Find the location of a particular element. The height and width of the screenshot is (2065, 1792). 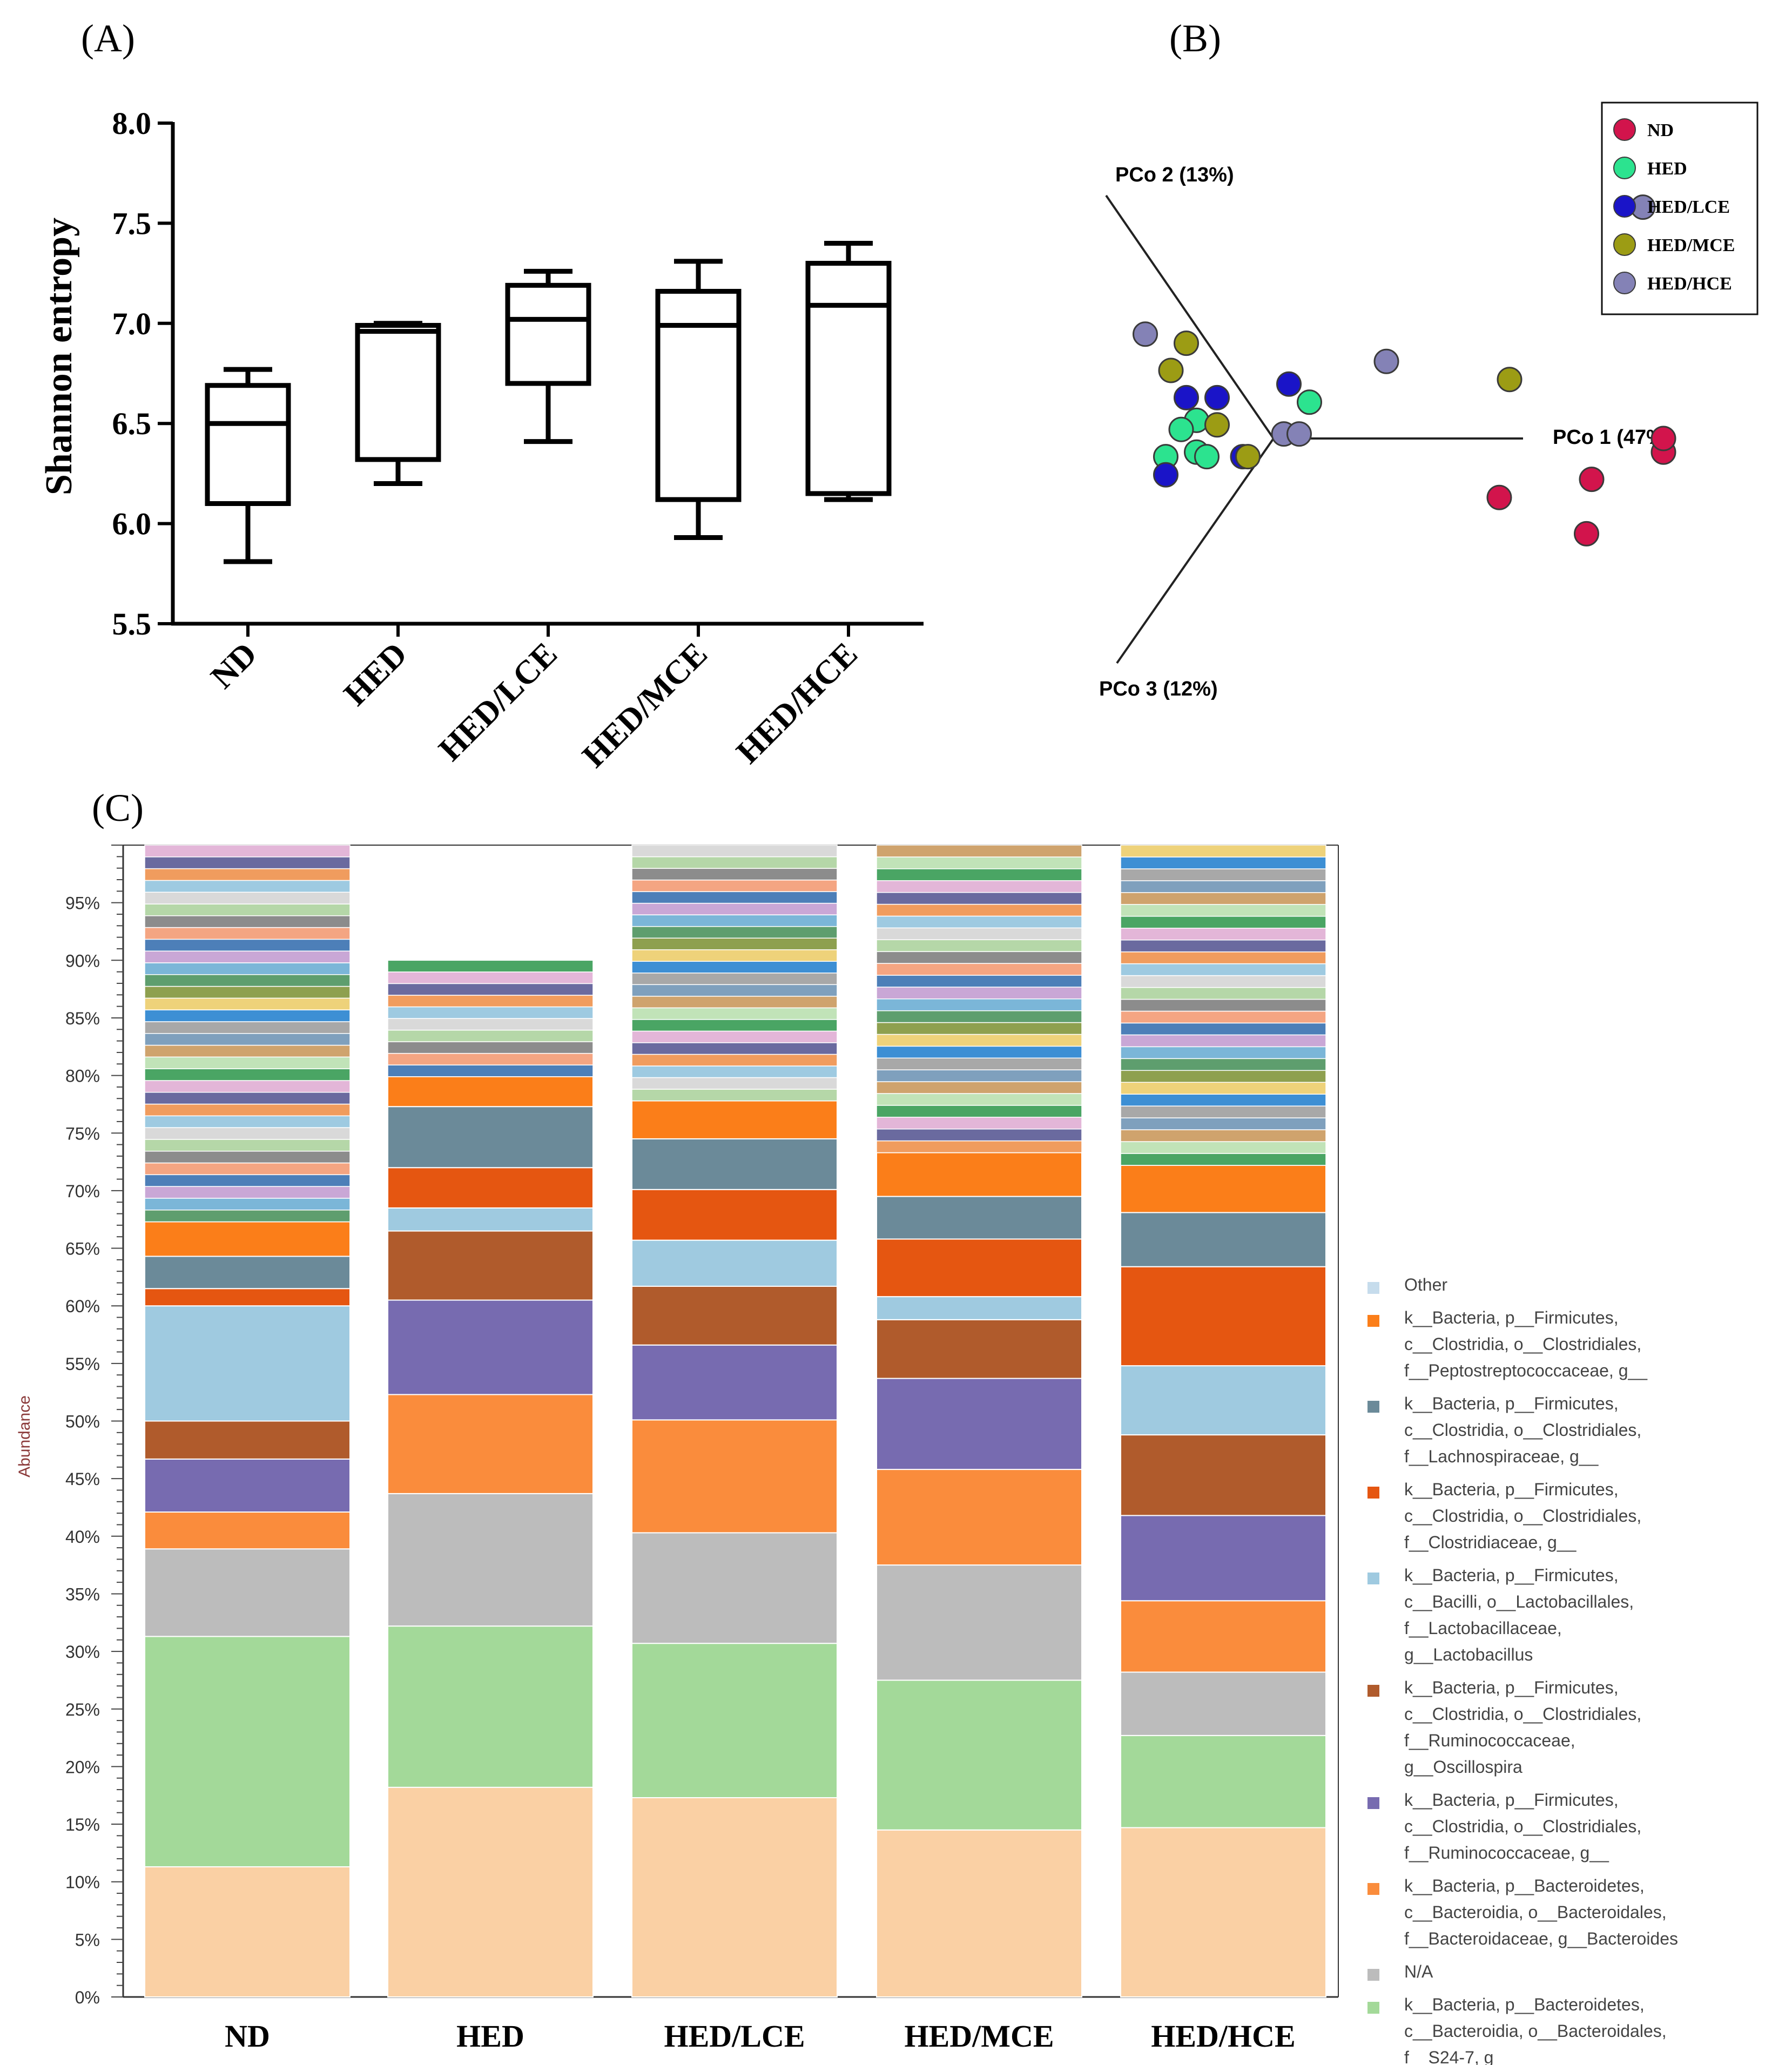

stacked-y-tick-label: 0% is located at coordinates (87, 1998).